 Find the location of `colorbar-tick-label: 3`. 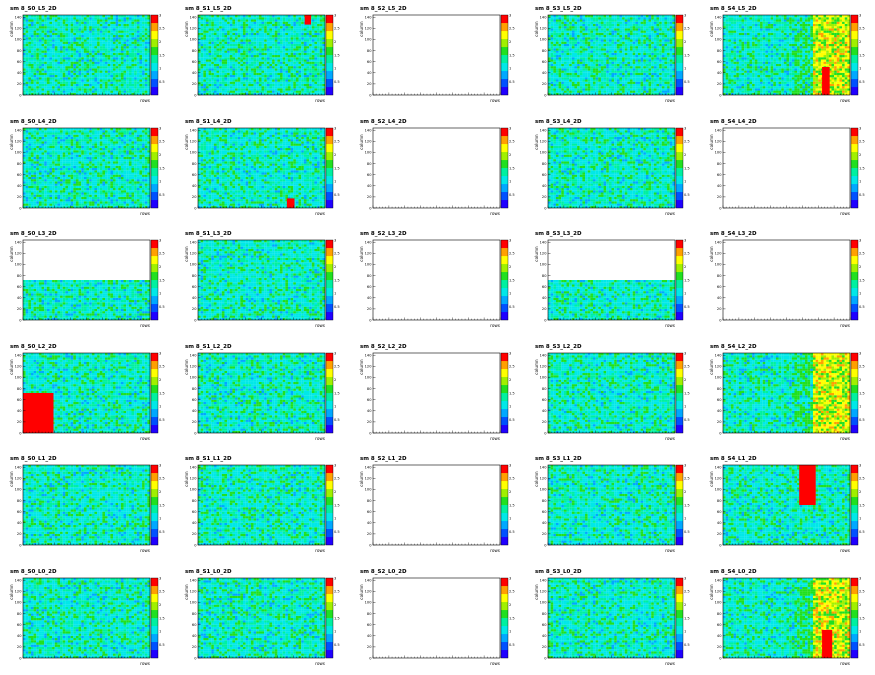

colorbar-tick-label: 3 is located at coordinates (160, 15).